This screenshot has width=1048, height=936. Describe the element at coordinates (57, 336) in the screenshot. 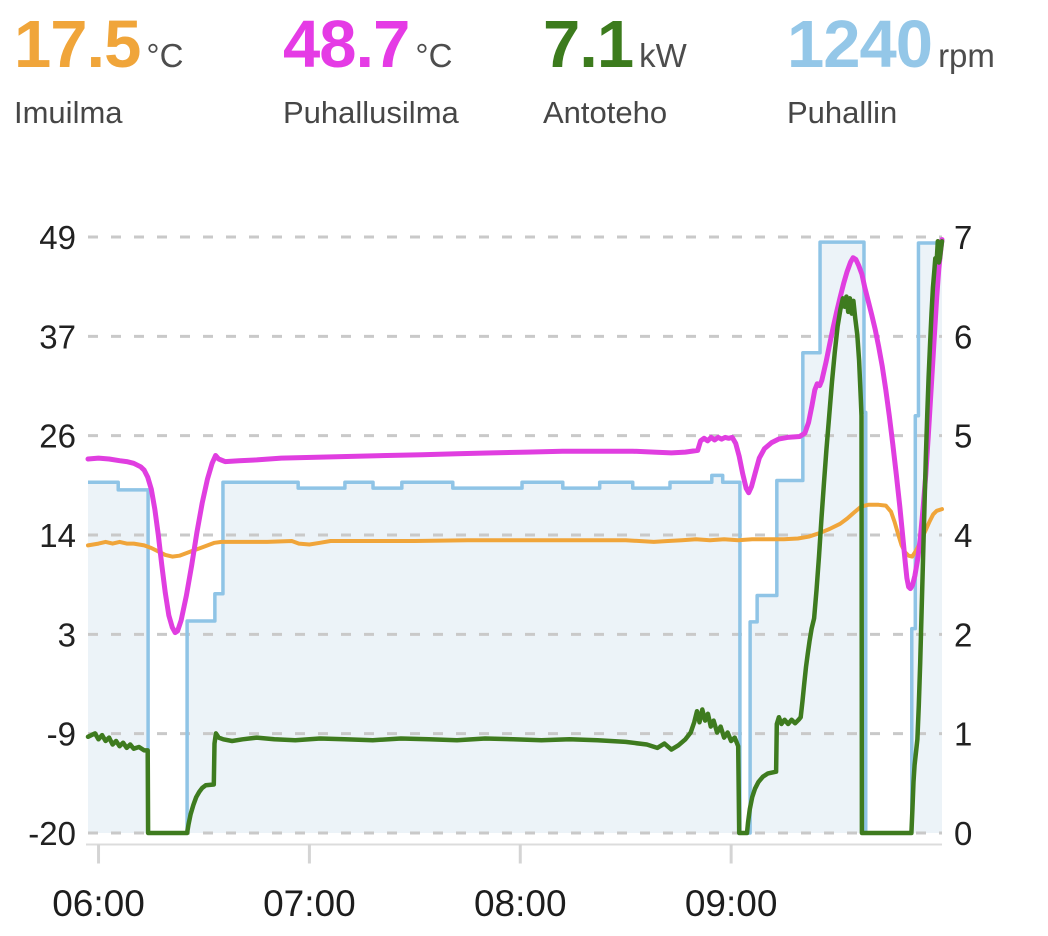

I see `left-axis-tick-label: 37` at that location.